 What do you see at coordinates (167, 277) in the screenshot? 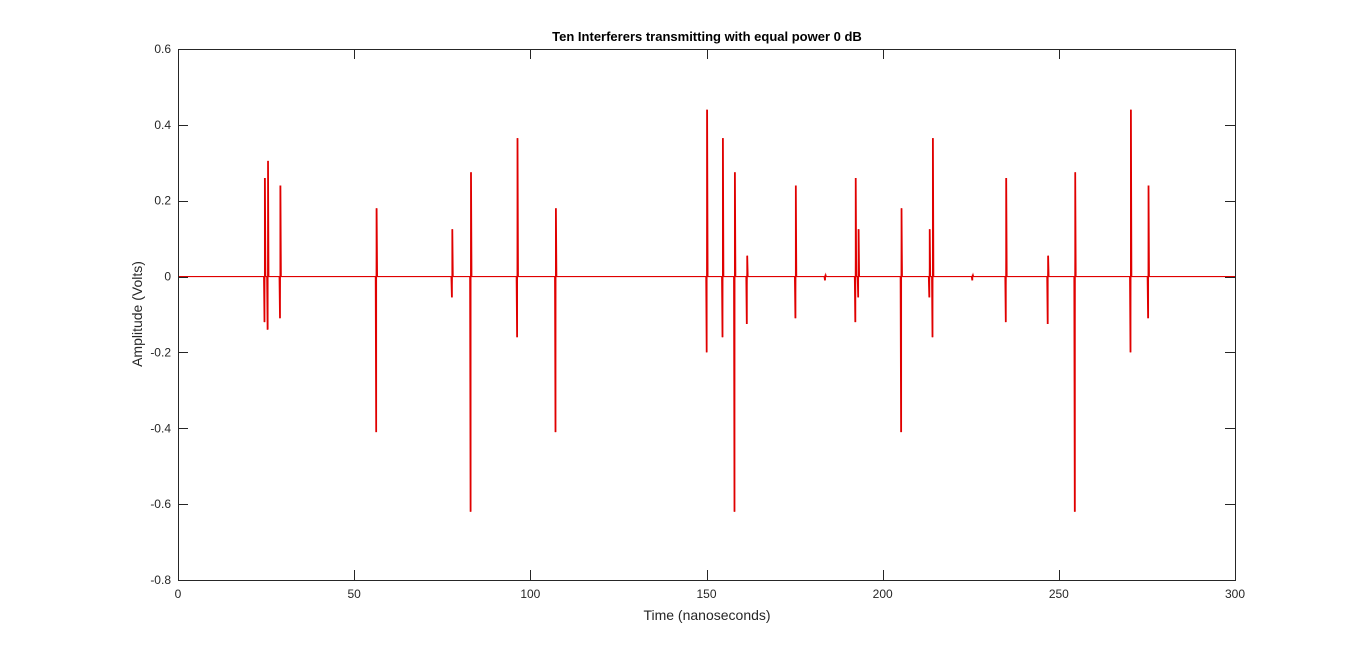
I see `y-tick-label: 0` at bounding box center [167, 277].